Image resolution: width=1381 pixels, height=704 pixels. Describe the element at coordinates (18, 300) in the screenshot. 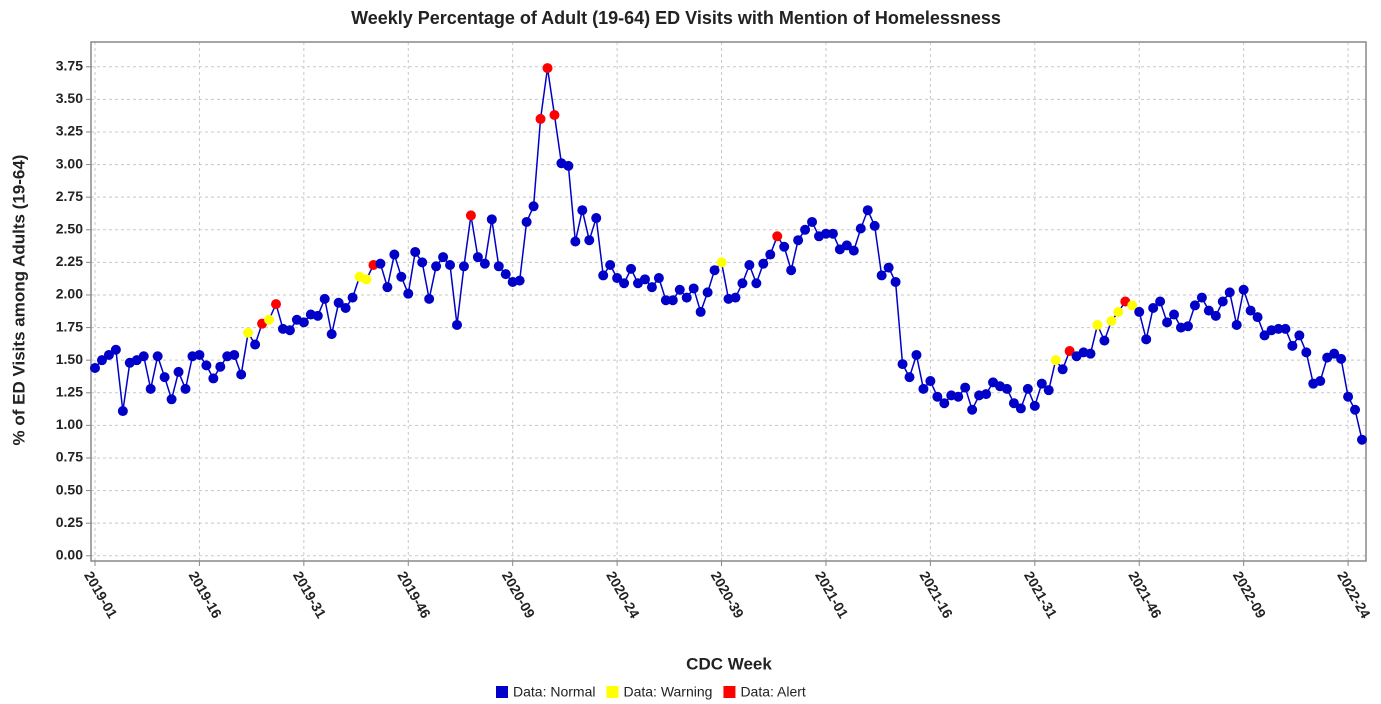

I see `y-axis-label: % of ED Visits among Adults (19-64)` at that location.